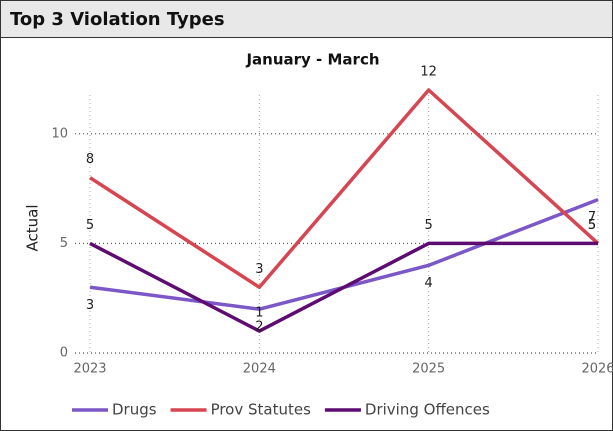  I want to click on x-tick-label: 2023, so click(89, 369).